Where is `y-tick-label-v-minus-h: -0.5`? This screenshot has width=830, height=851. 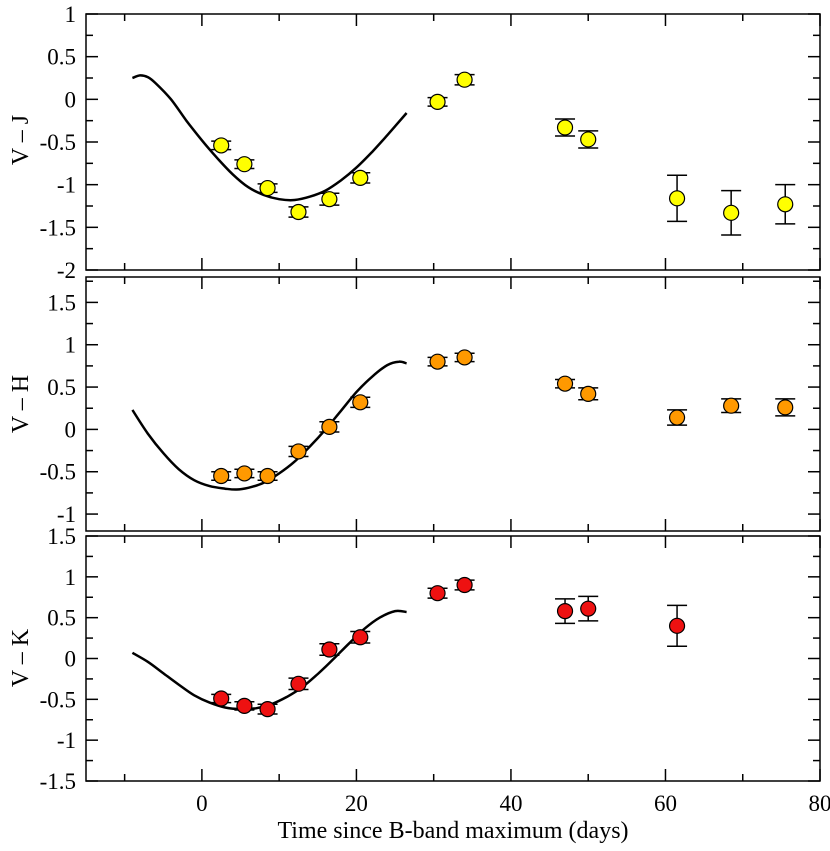 y-tick-label-v-minus-h: -0.5 is located at coordinates (58, 472).